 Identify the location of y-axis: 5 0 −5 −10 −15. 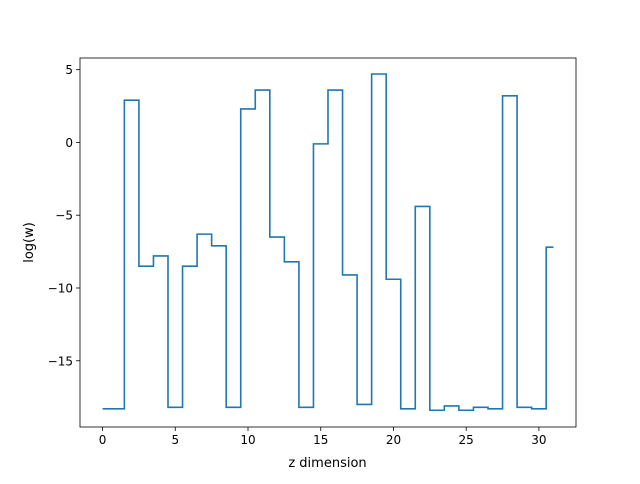
(64, 215).